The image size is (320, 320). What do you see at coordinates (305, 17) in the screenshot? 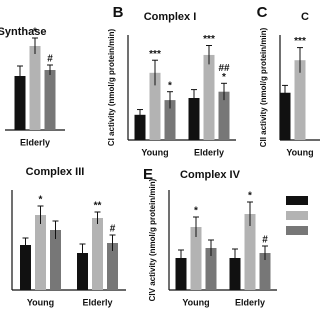
I see `chart-title: C` at bounding box center [305, 17].